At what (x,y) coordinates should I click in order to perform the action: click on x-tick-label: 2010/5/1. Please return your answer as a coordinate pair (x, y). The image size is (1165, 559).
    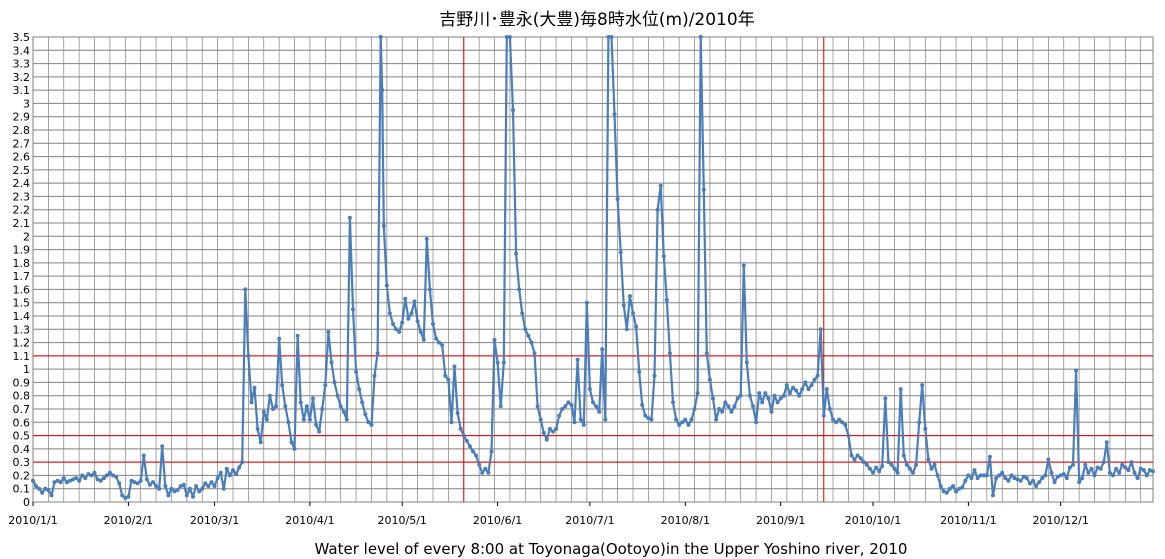
    Looking at the image, I should click on (402, 520).